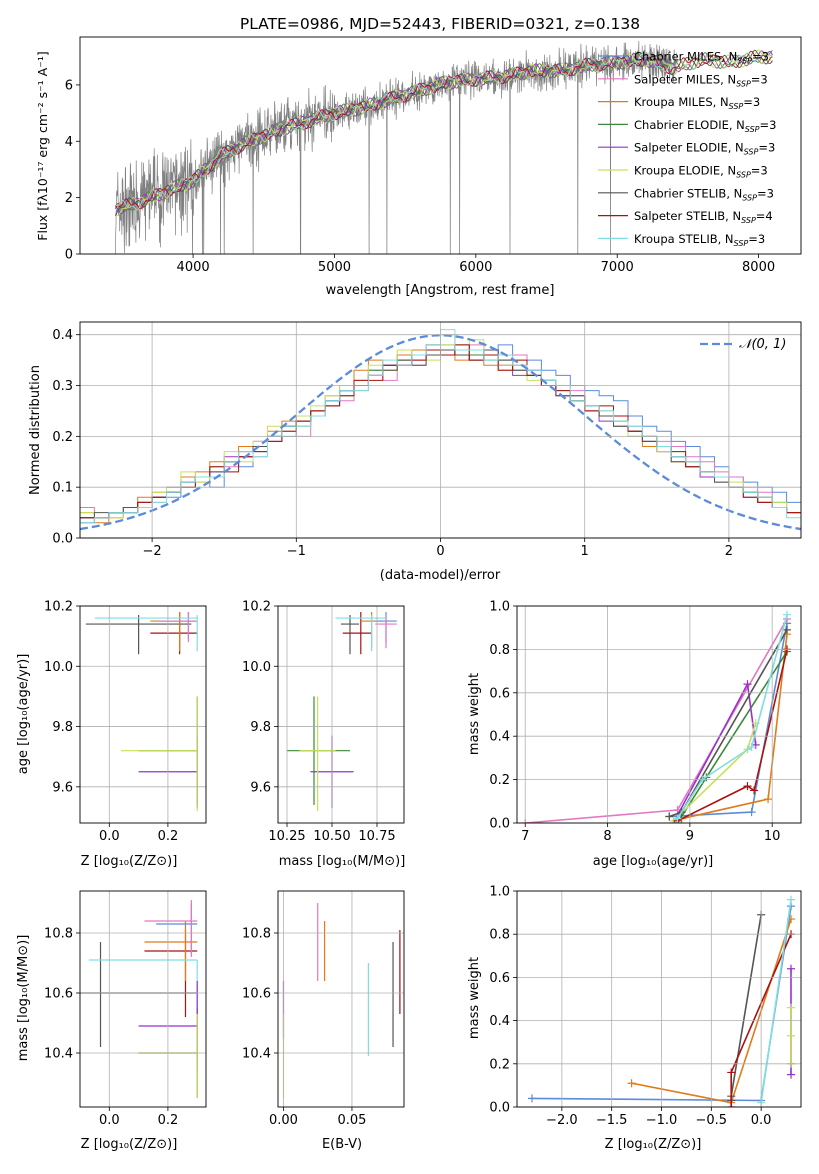  What do you see at coordinates (69, 255) in the screenshot?
I see `spectrum-ytick-label: 0` at bounding box center [69, 255].